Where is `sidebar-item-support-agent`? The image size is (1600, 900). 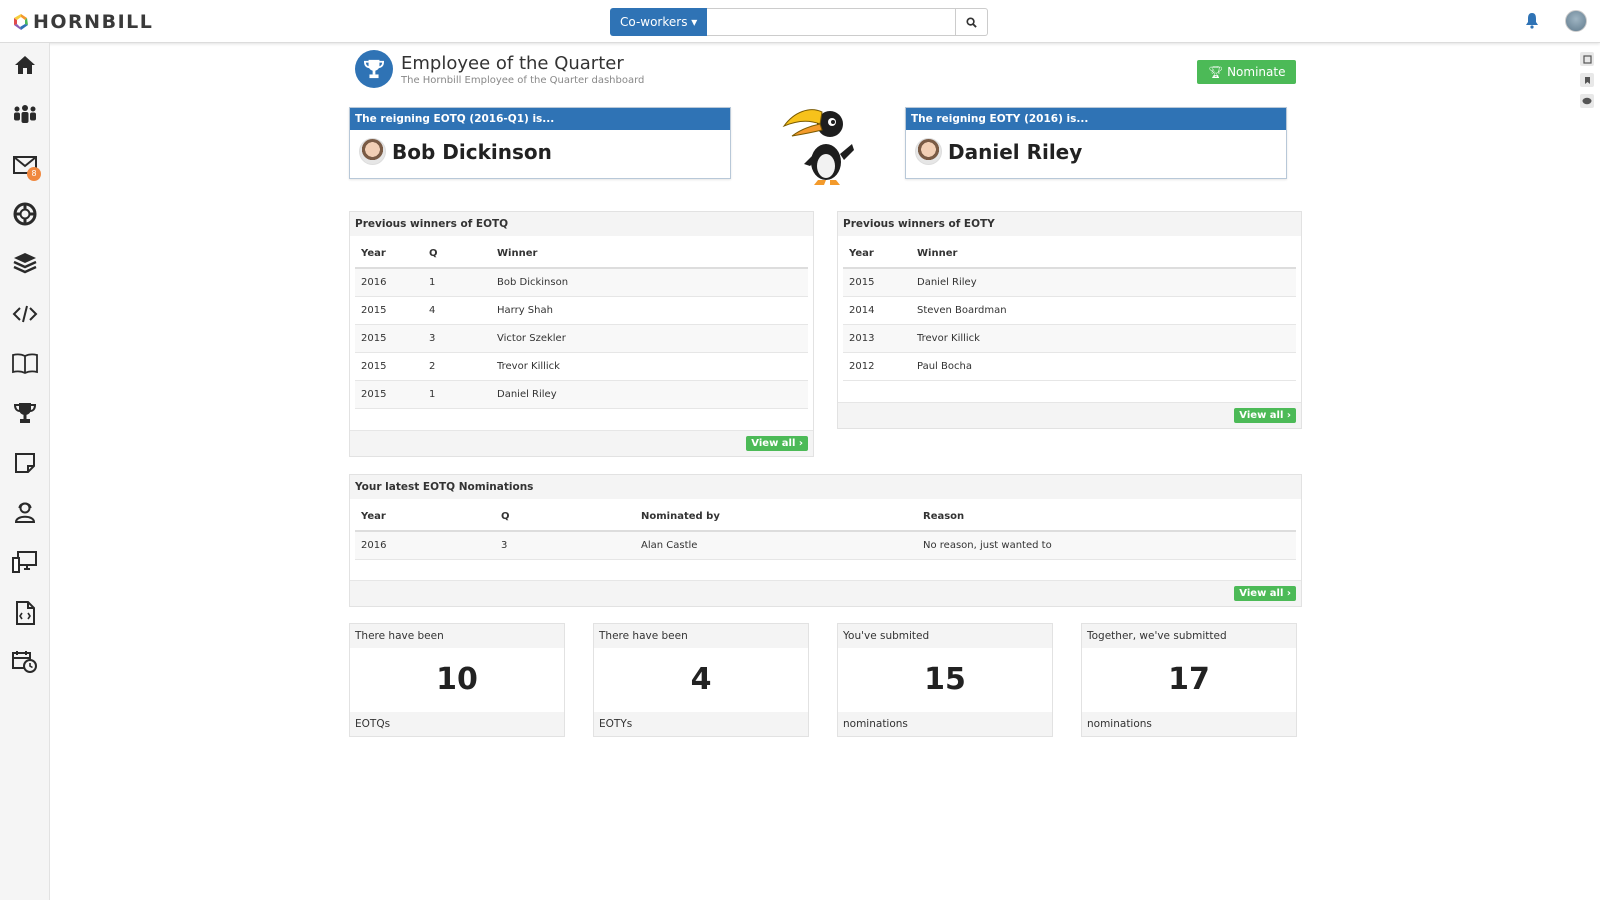 sidebar-item-support-agent is located at coordinates (25, 512).